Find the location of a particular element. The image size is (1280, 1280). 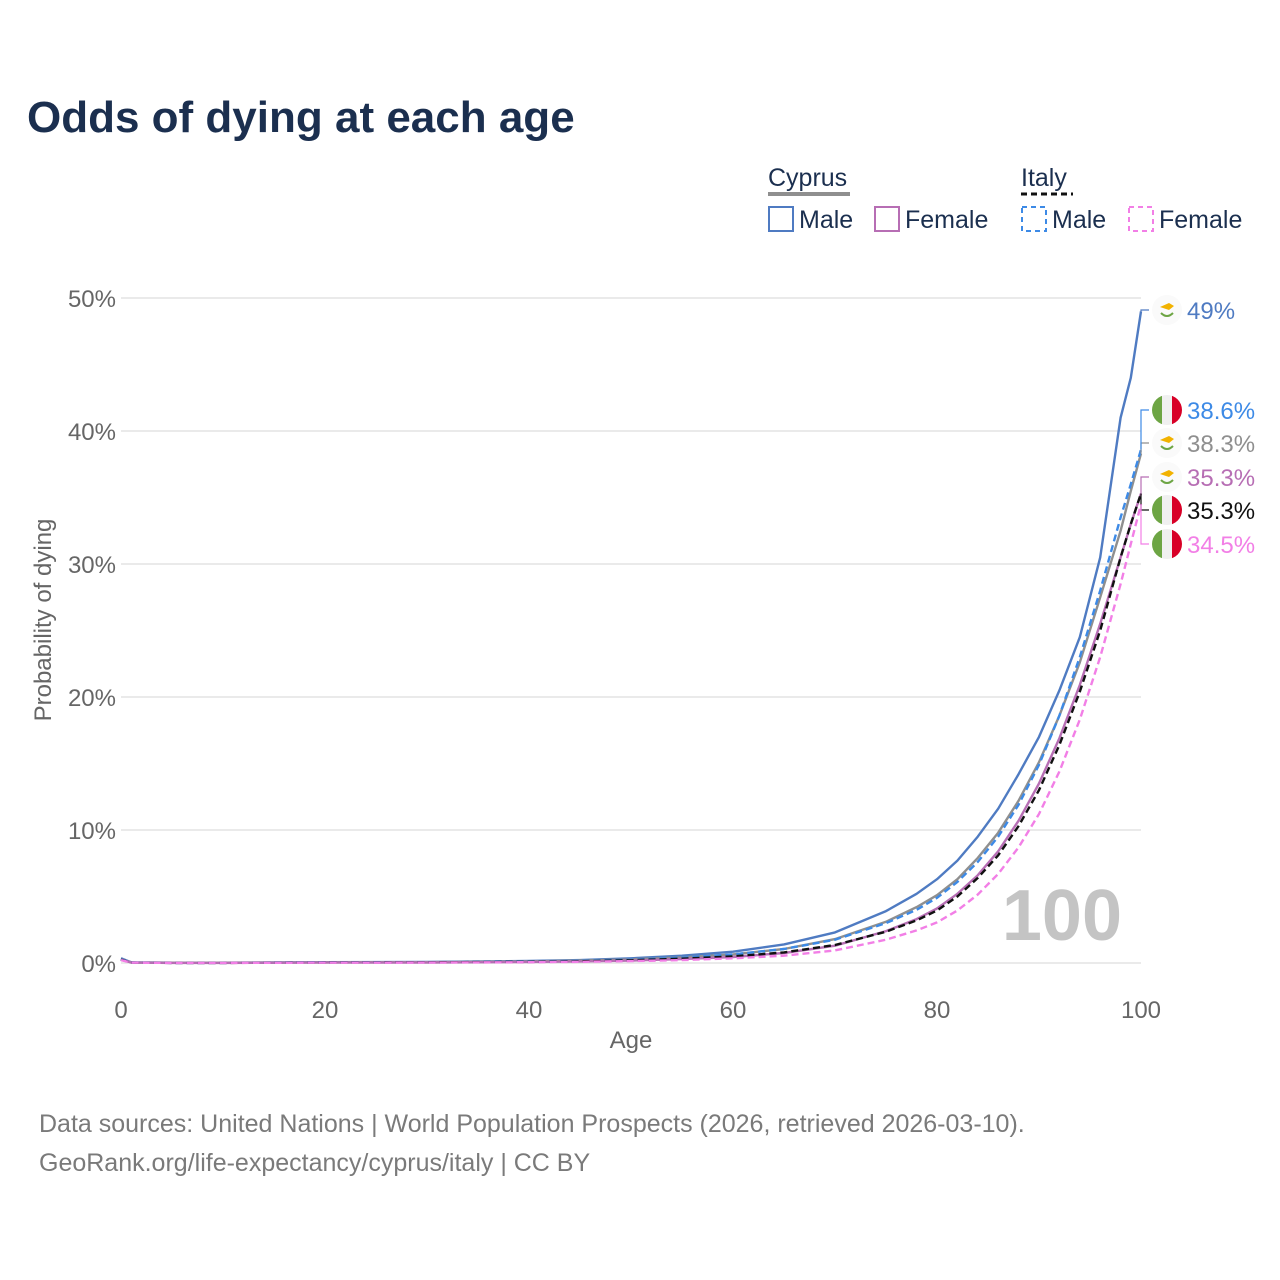

legend-italy-male-text: Male is located at coordinates (1079, 220).